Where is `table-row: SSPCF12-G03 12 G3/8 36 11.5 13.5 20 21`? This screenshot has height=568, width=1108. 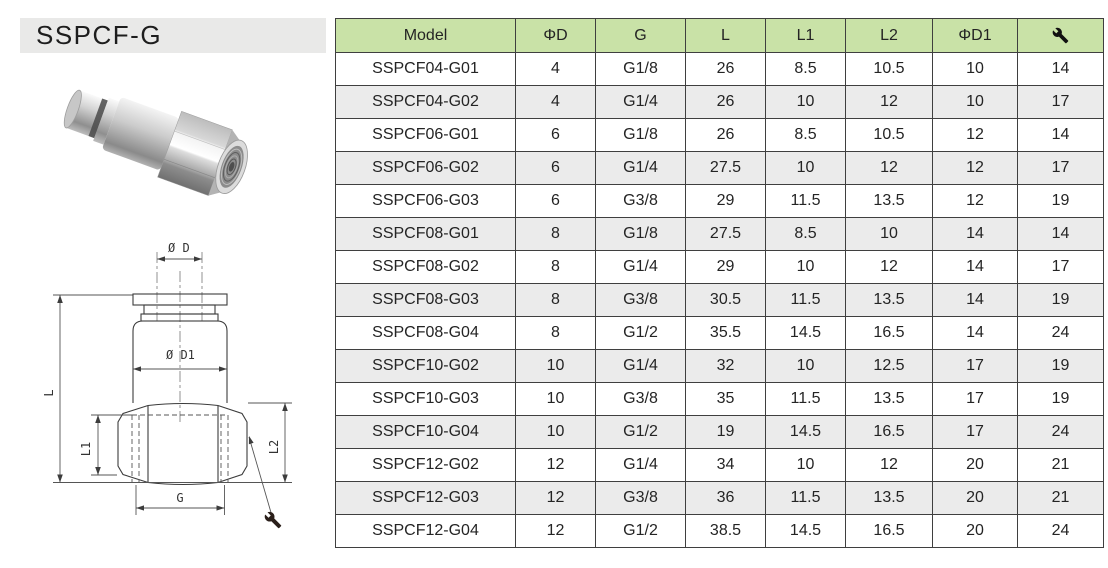
table-row: SSPCF12-G03 12 G3/8 36 11.5 13.5 20 21 is located at coordinates (719, 498).